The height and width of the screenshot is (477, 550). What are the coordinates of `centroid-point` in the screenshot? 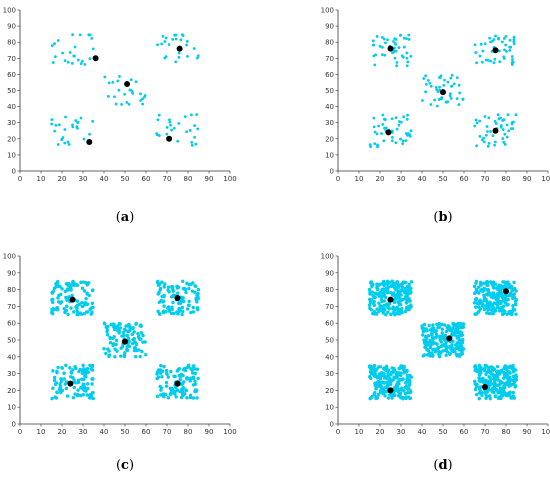 It's located at (169, 138).